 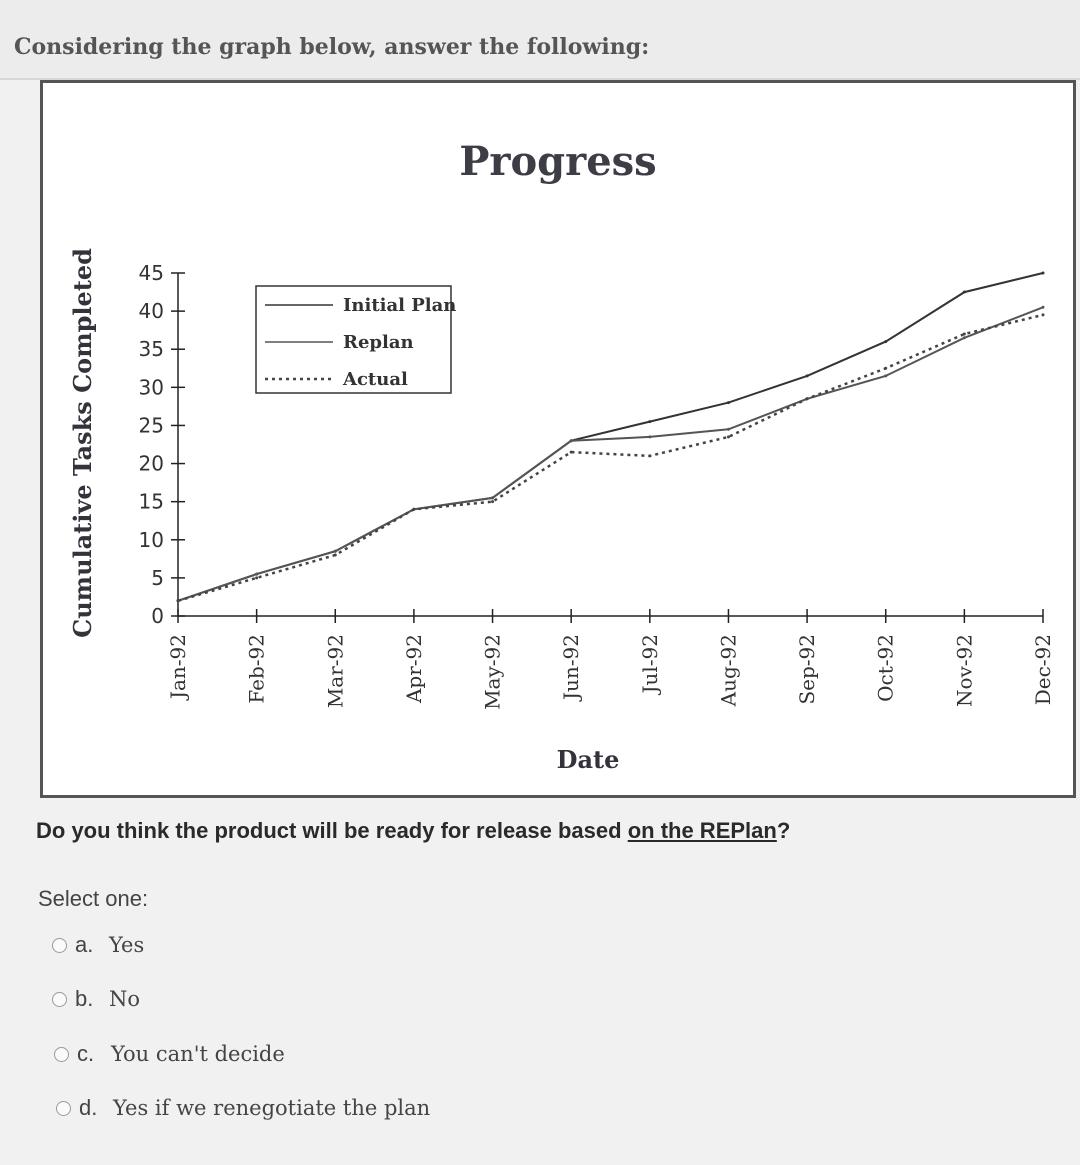 What do you see at coordinates (493, 672) in the screenshot?
I see `x-tick-label: May-92` at bounding box center [493, 672].